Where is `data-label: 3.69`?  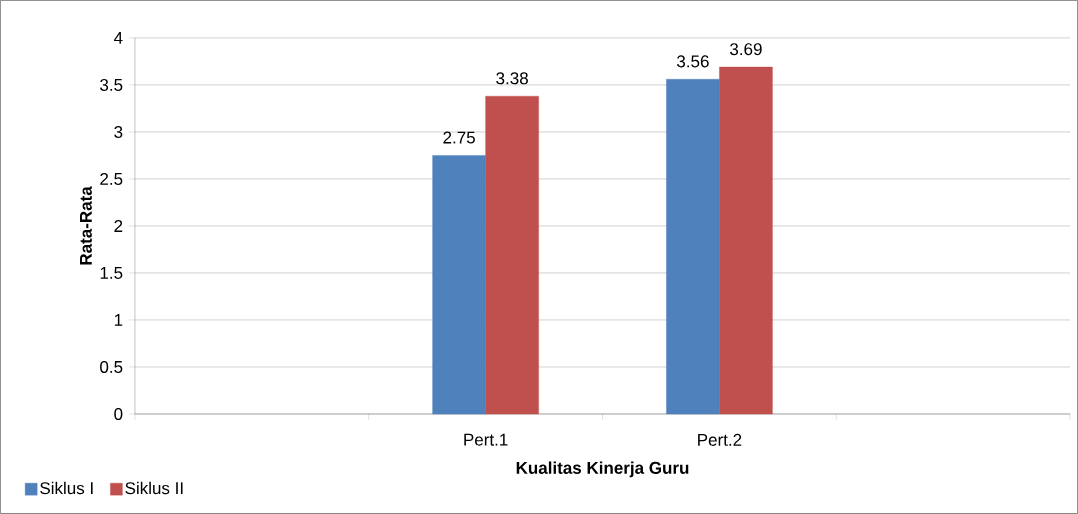 data-label: 3.69 is located at coordinates (746, 49).